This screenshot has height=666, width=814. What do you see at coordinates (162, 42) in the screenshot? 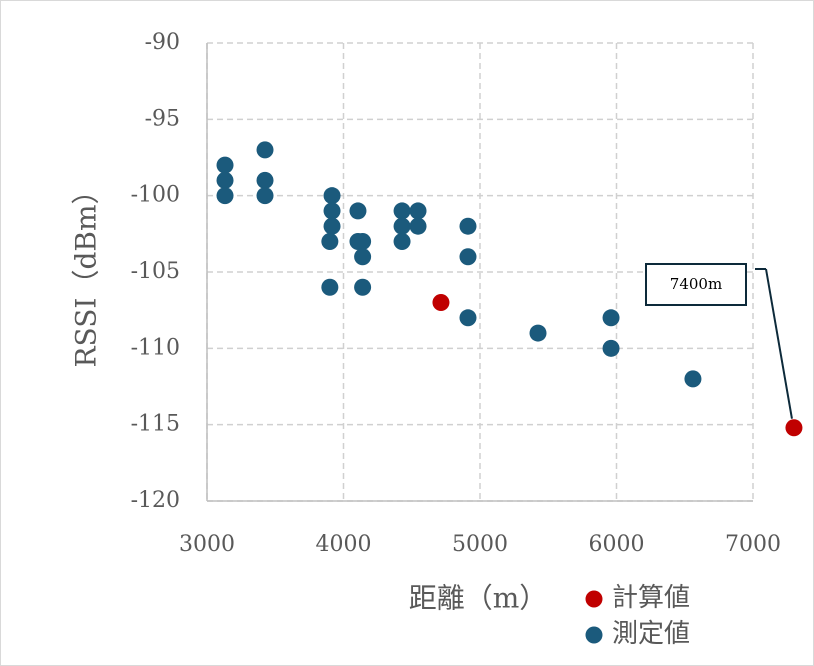
I see `y-tick-label: -90` at bounding box center [162, 42].